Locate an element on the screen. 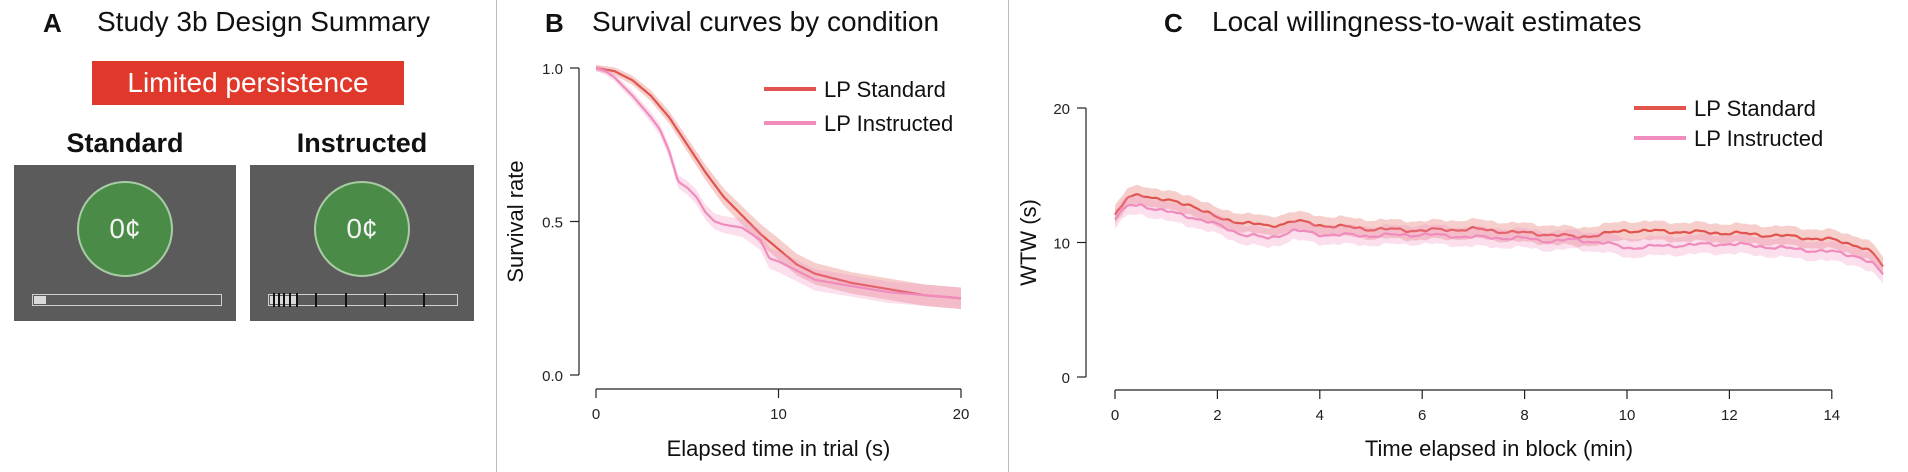 The height and width of the screenshot is (472, 1908). instructed-progress-bar is located at coordinates (363, 300).